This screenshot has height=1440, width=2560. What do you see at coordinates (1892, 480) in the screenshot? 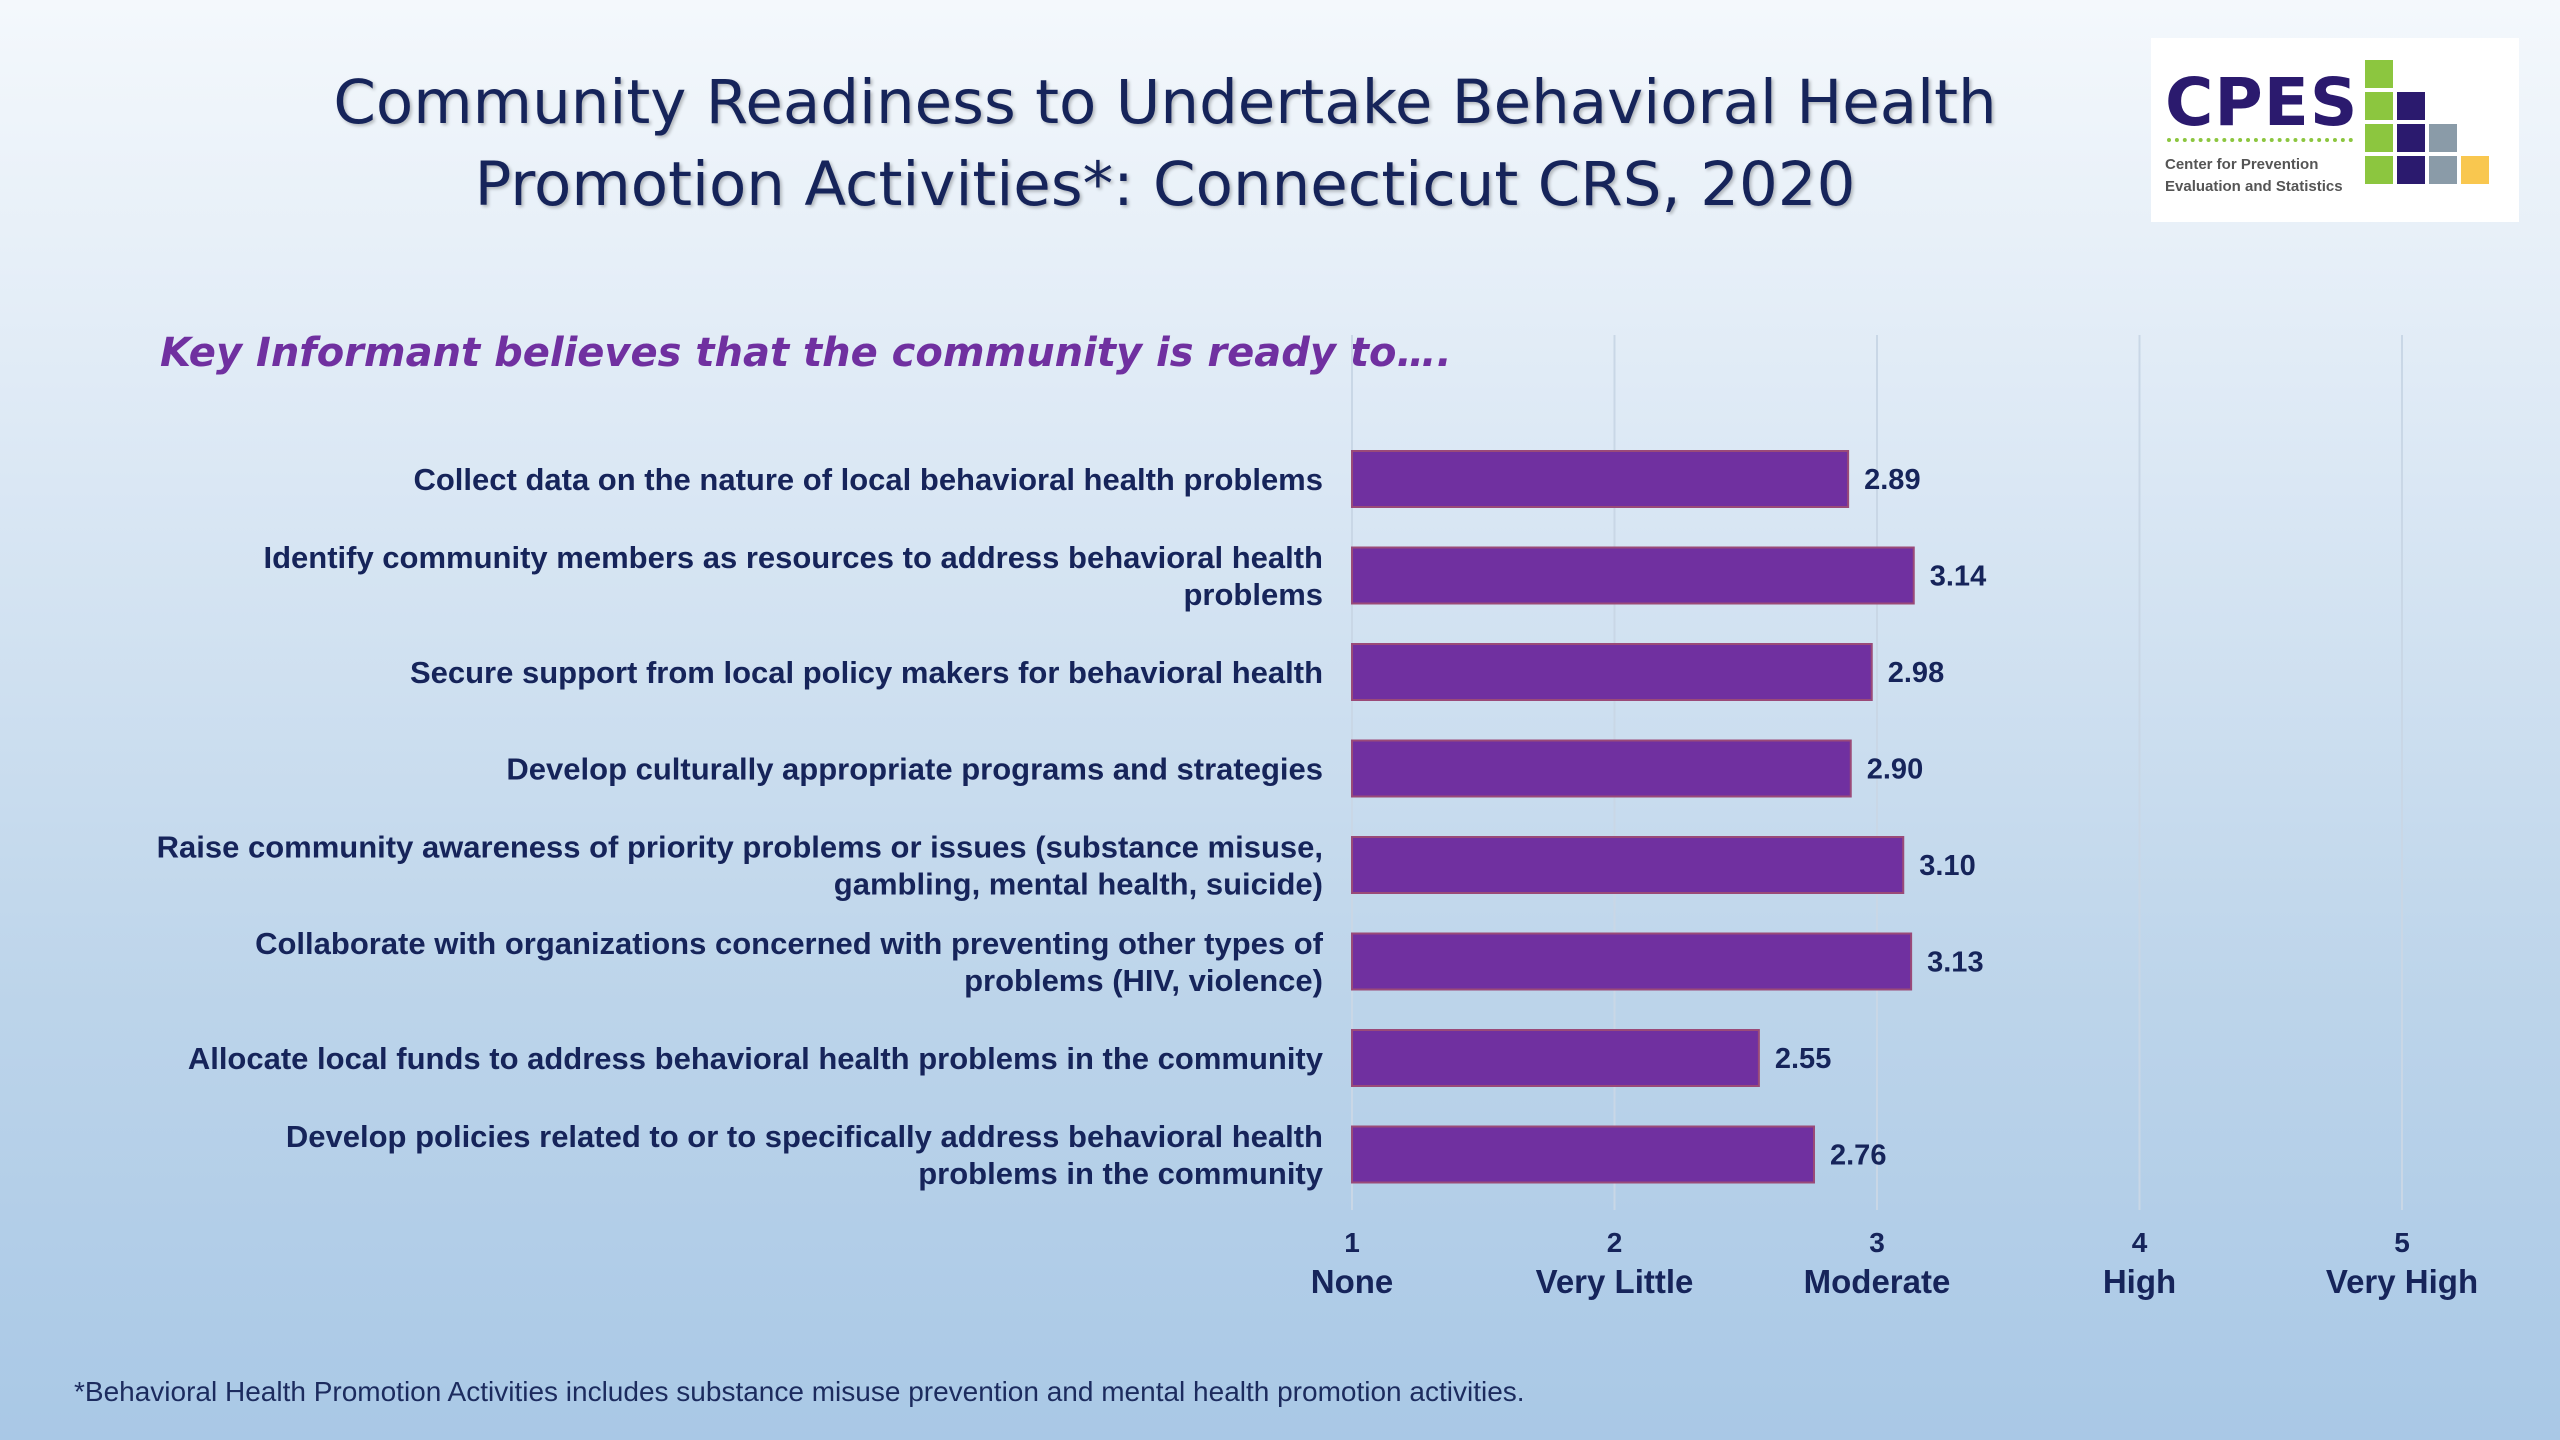
I see `data-label: 2.89` at bounding box center [1892, 480].